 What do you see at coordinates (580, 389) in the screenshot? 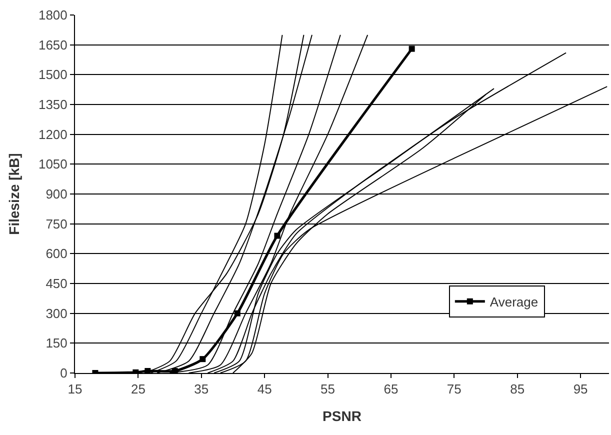
I see `x-tick-label: 95` at bounding box center [580, 389].